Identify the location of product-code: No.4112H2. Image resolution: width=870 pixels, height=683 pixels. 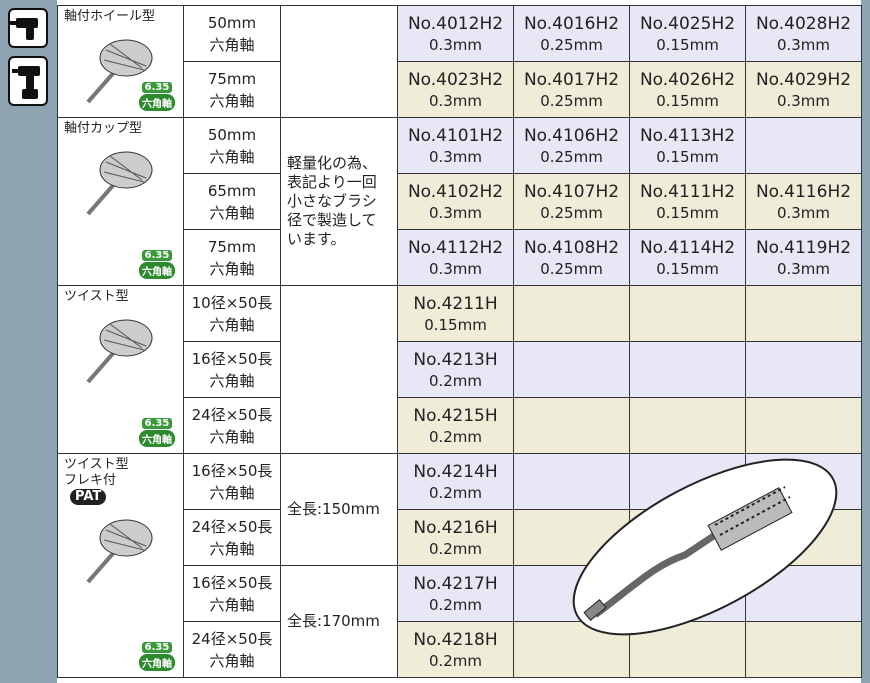
(455, 247).